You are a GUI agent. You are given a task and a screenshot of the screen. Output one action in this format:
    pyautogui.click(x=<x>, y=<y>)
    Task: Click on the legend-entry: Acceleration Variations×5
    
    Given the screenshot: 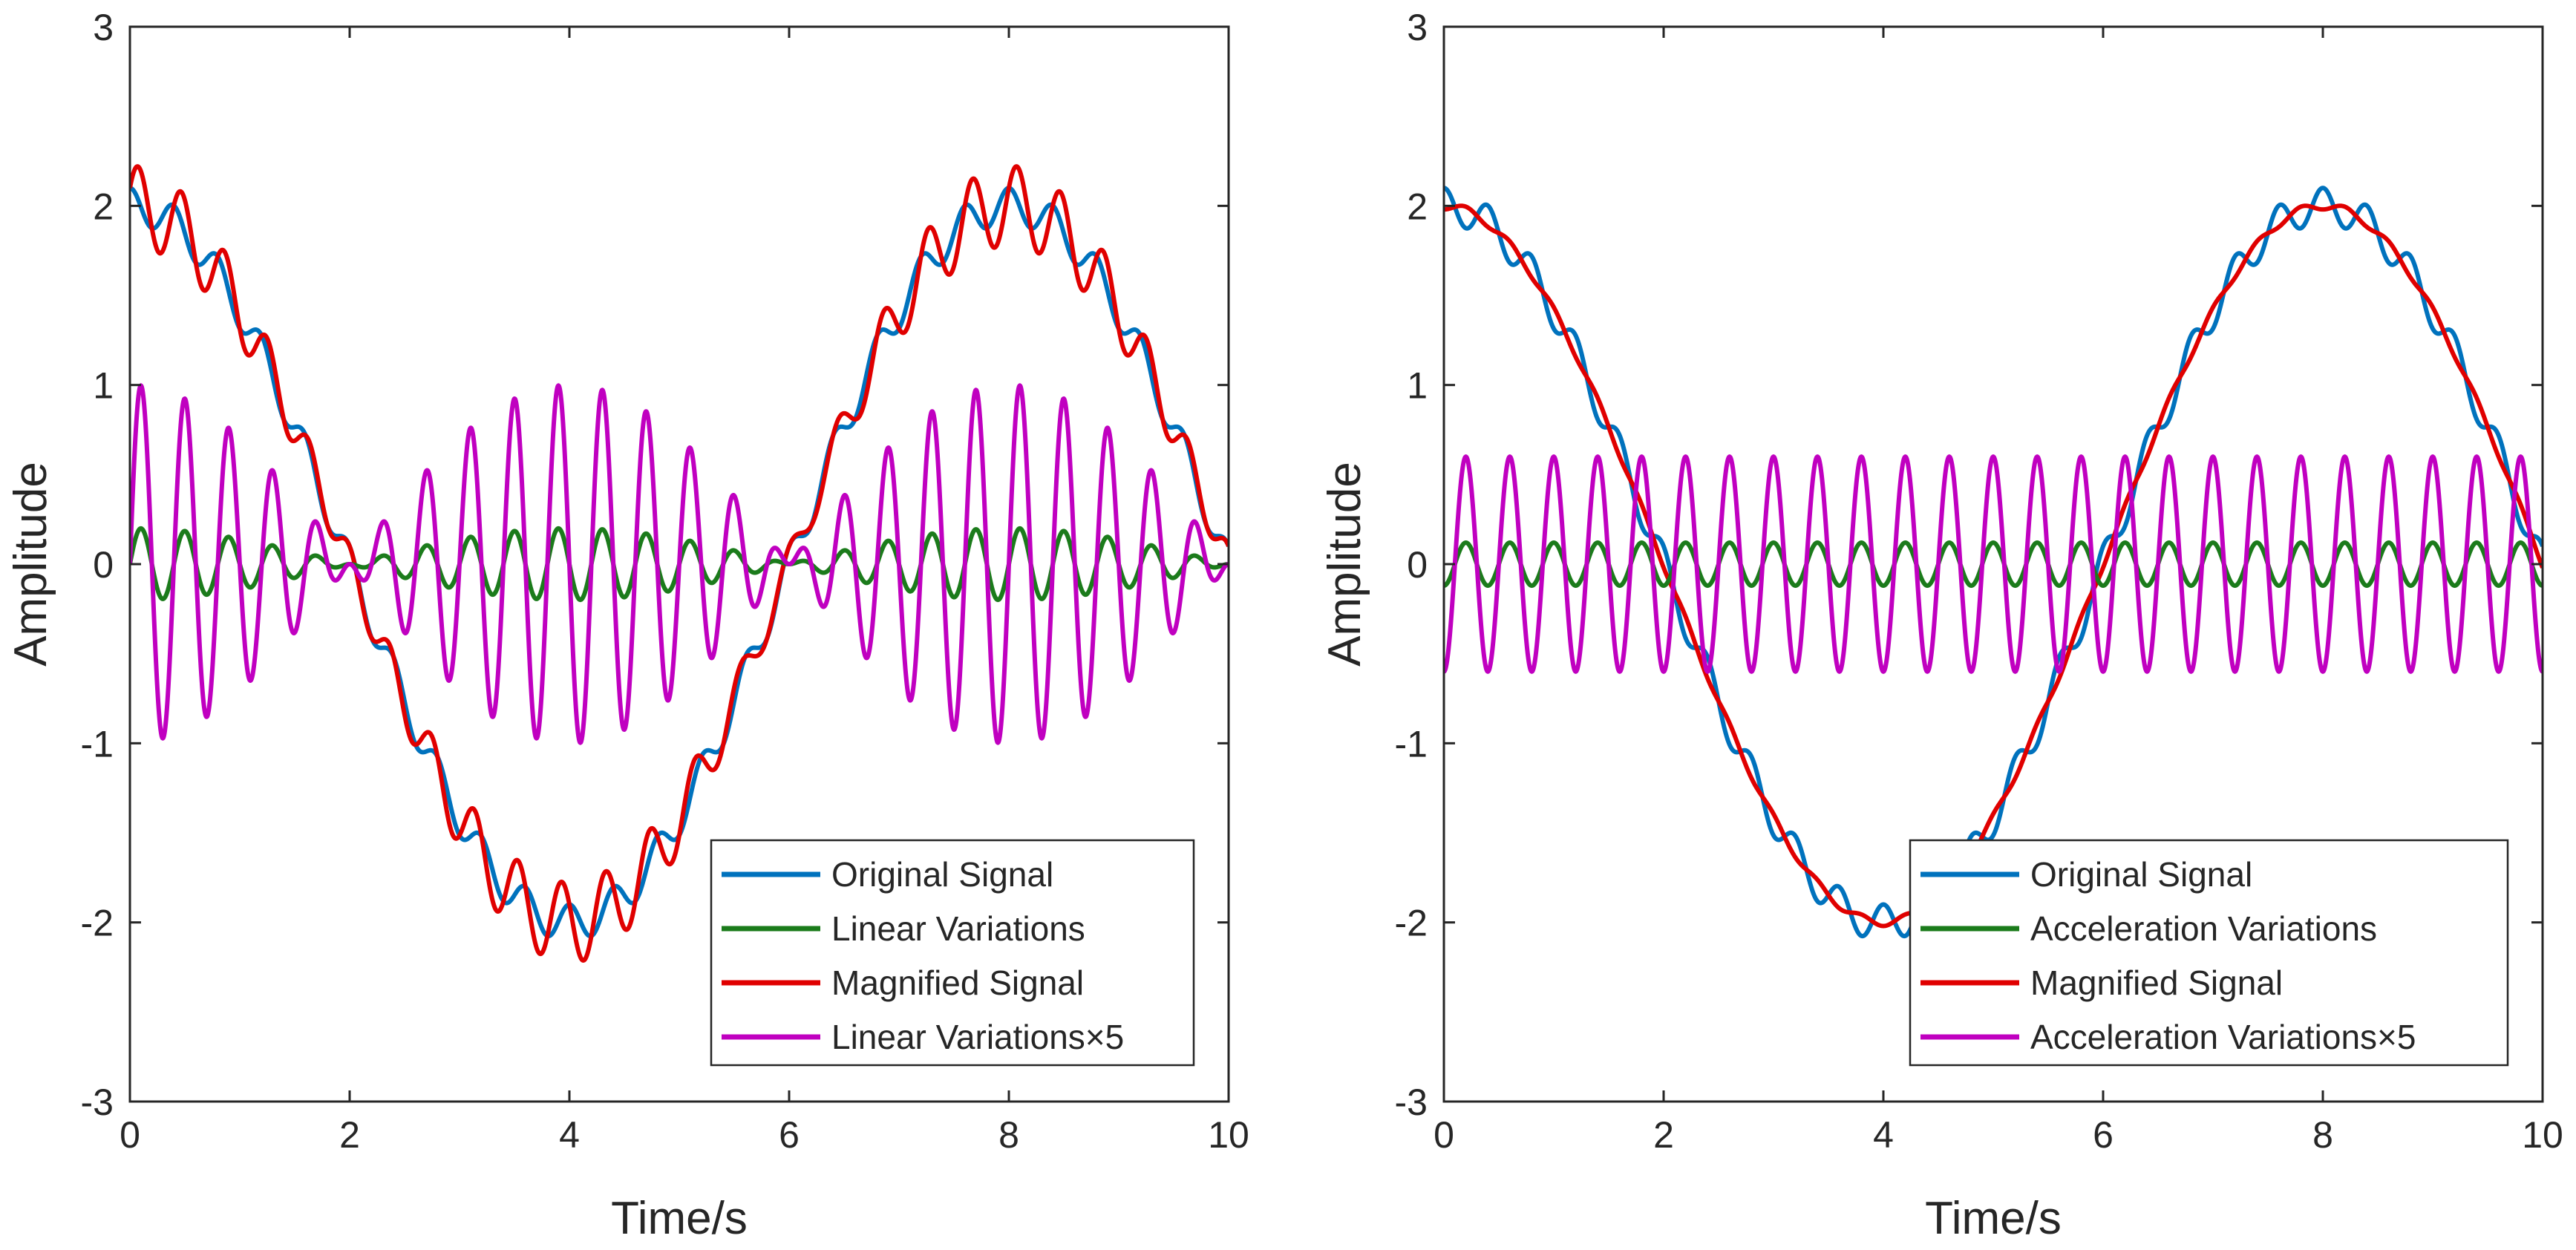 What is the action you would take?
    pyautogui.click(x=2168, y=1037)
    